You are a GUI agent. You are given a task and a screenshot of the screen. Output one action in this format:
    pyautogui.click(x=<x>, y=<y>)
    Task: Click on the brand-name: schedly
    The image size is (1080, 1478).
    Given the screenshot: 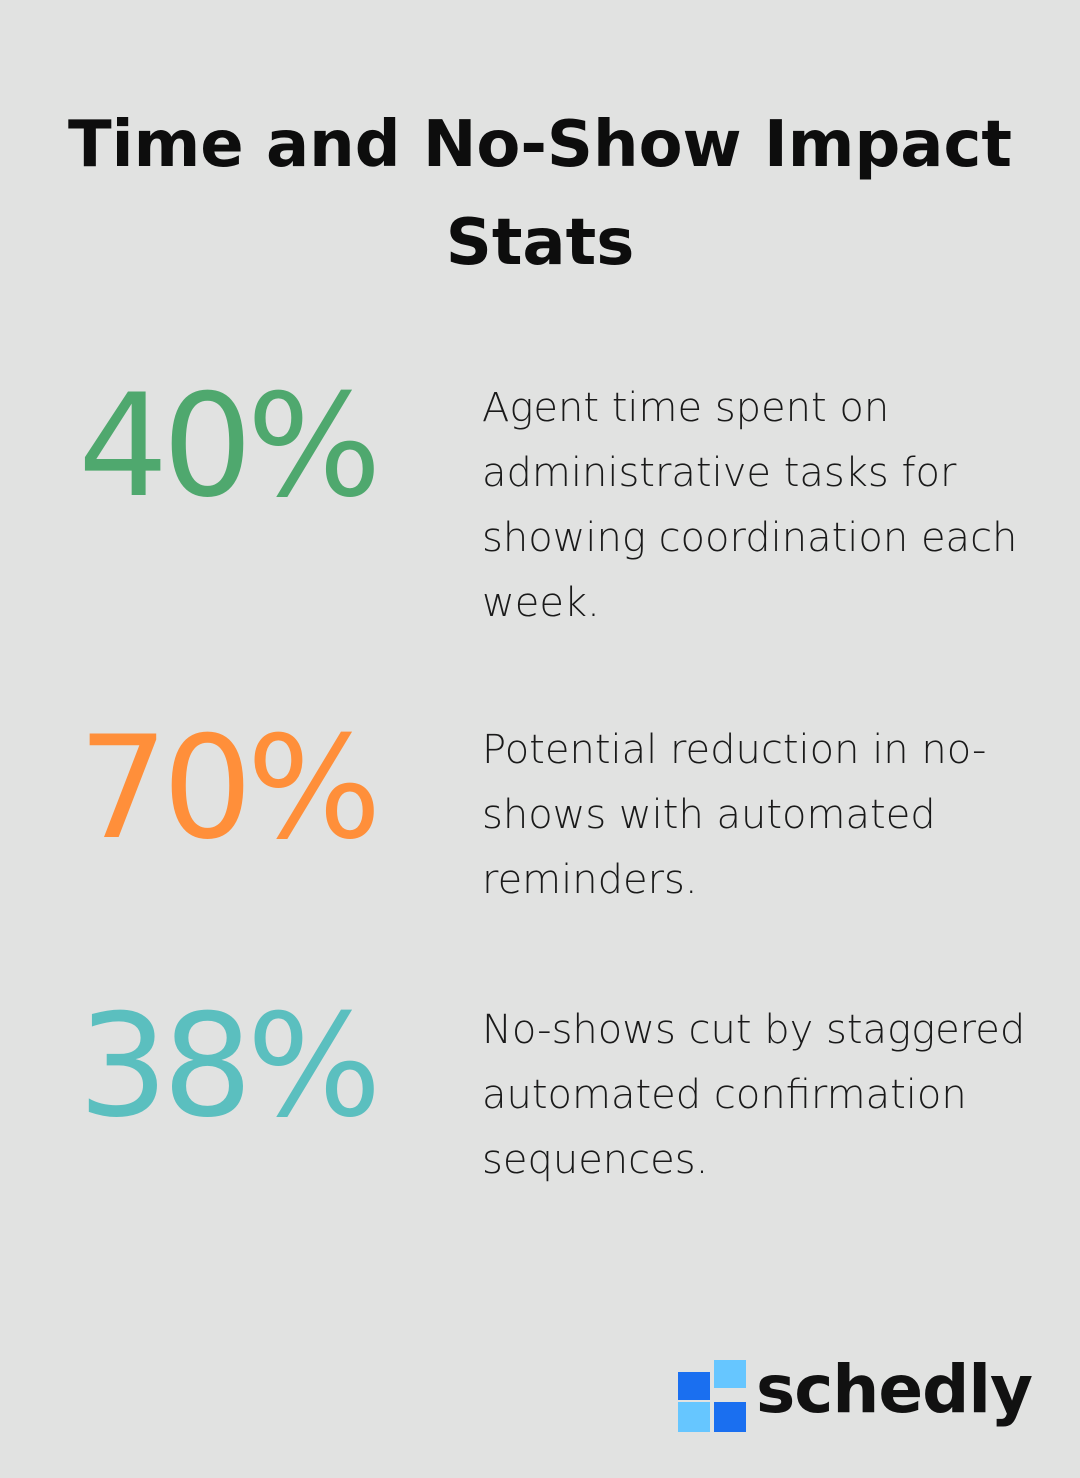 What is the action you would take?
    pyautogui.click(x=894, y=1389)
    